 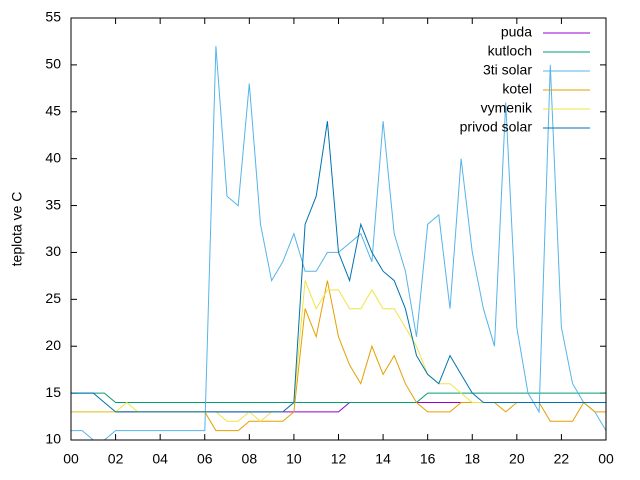 What do you see at coordinates (516, 32) in the screenshot?
I see `legend-label: puda` at bounding box center [516, 32].